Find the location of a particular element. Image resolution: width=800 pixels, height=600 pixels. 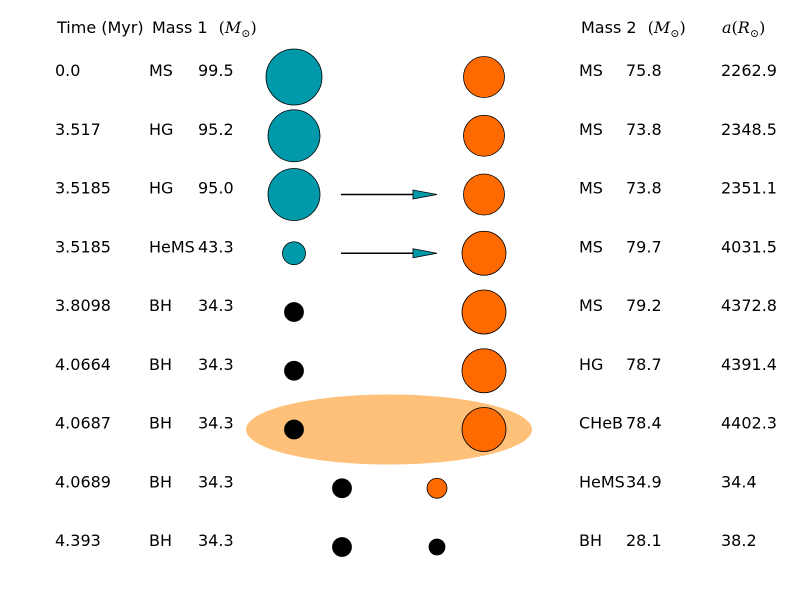

row-8-type2: BH is located at coordinates (590, 540).